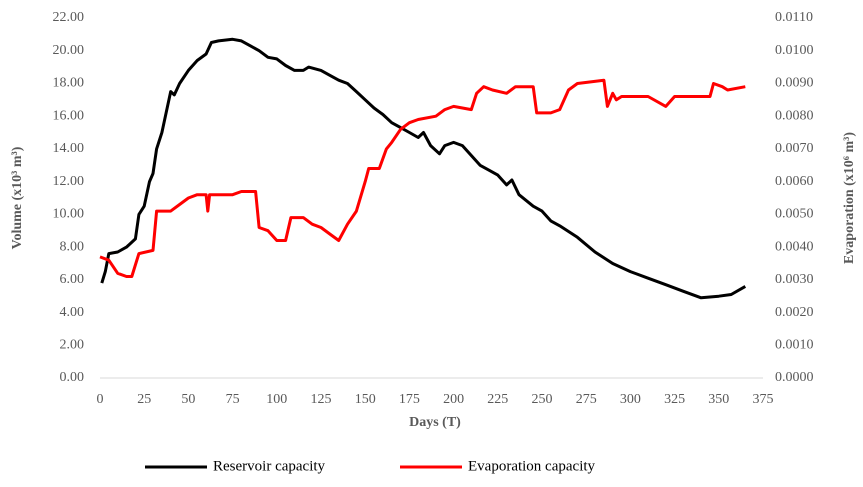 Image resolution: width=863 pixels, height=487 pixels. Describe the element at coordinates (794, 214) in the screenshot. I see `y2-tick-label: 0.0050` at that location.